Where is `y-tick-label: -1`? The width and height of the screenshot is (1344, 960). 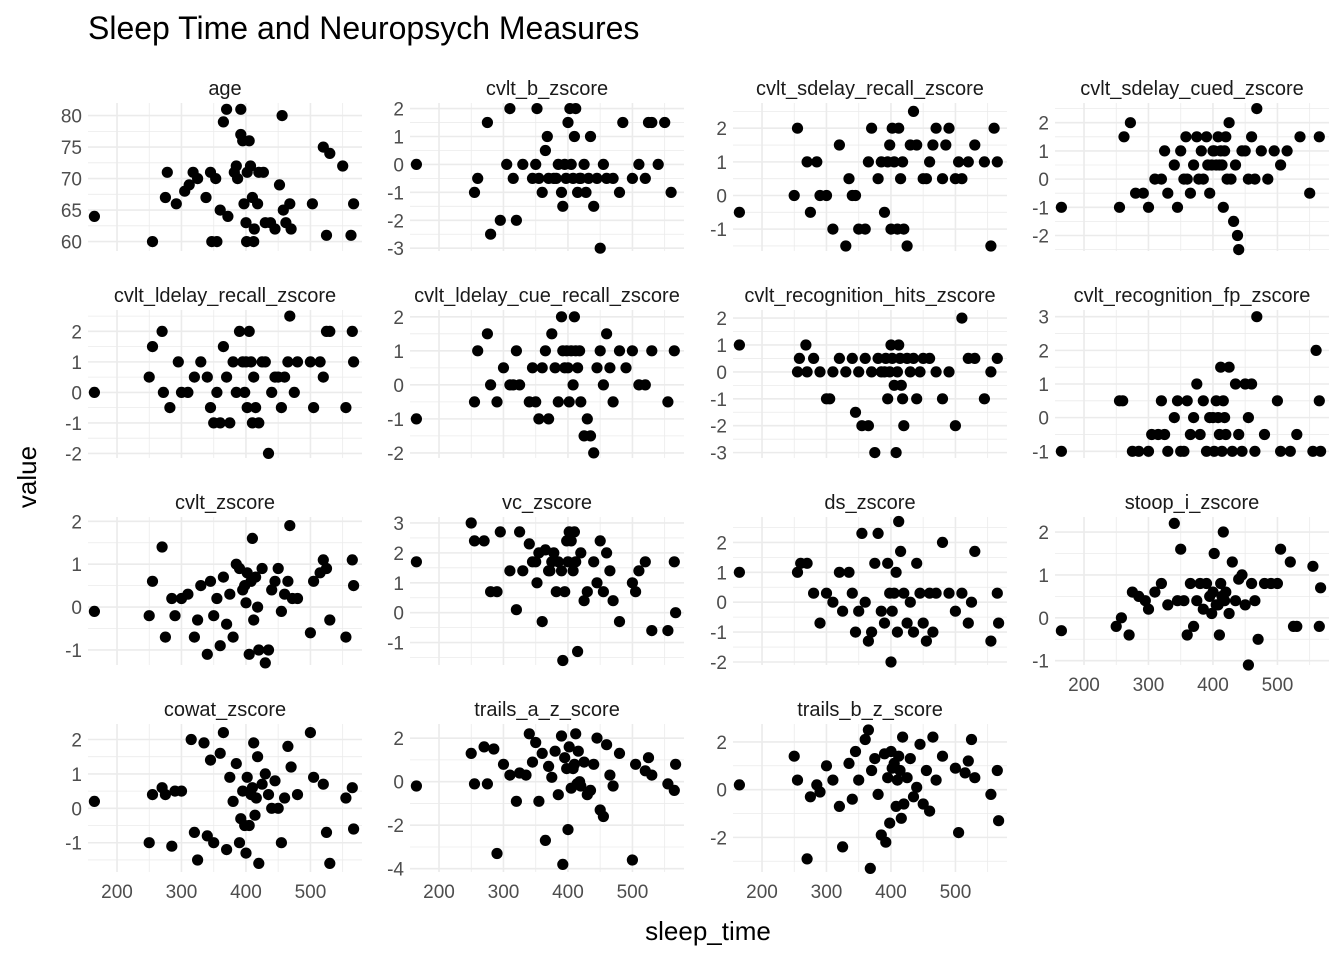 y-tick-label: -1 is located at coordinates (1040, 452).